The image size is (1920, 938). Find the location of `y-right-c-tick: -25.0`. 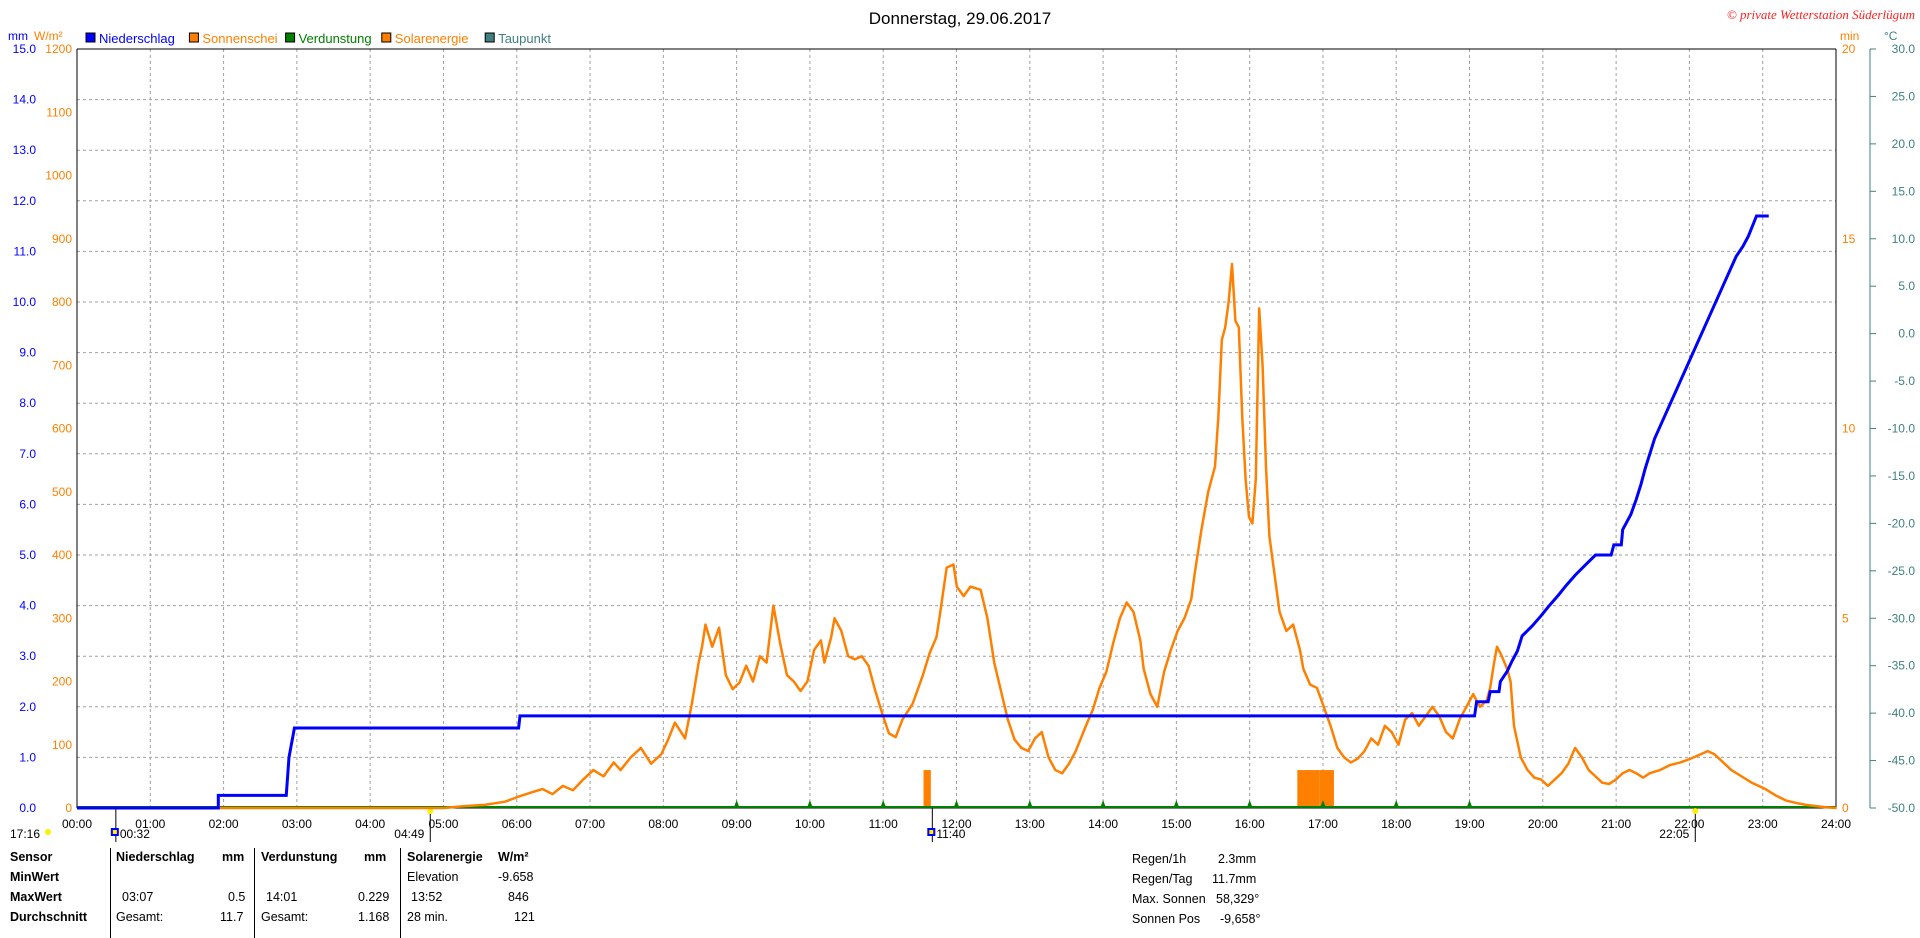

y-right-c-tick: -25.0 is located at coordinates (1902, 571).